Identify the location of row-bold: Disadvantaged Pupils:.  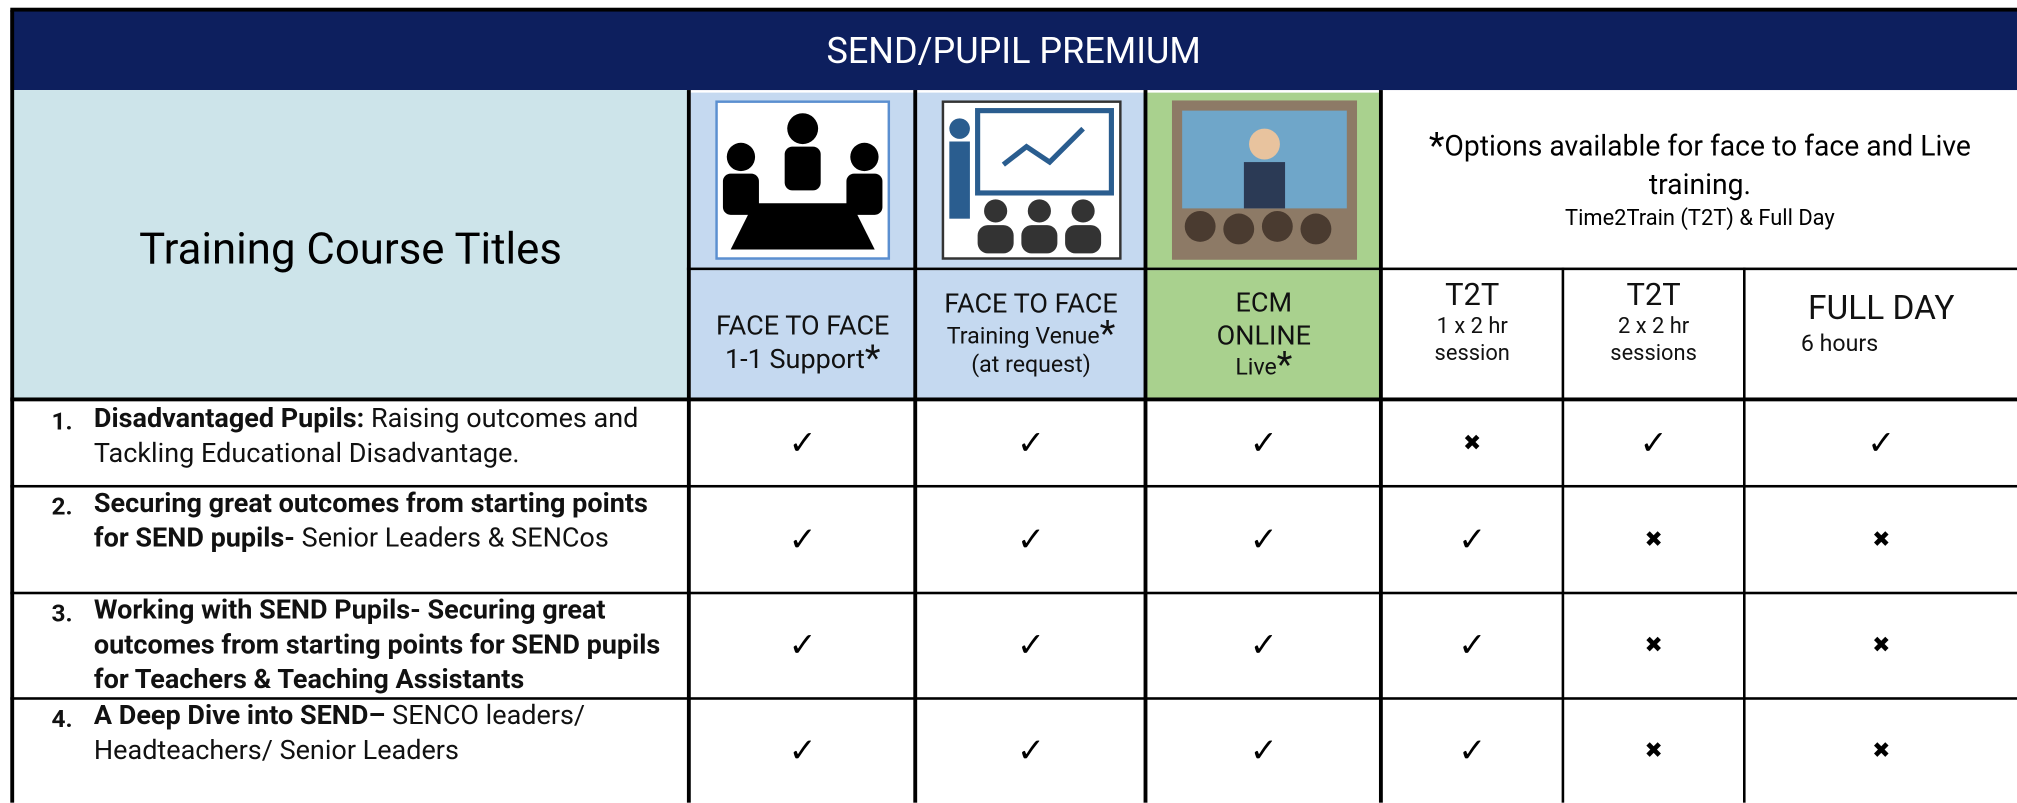
(229, 419).